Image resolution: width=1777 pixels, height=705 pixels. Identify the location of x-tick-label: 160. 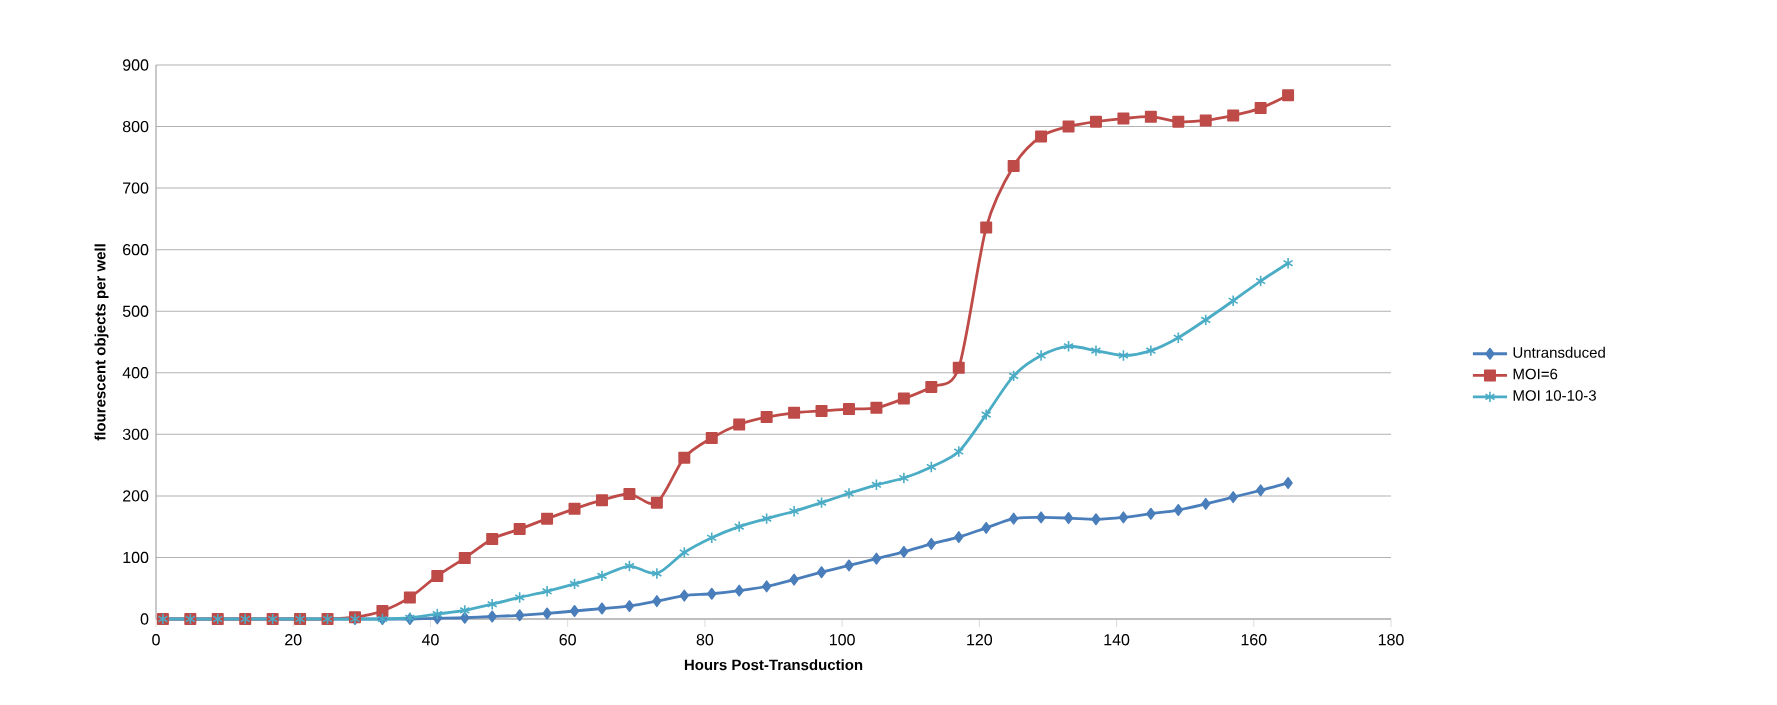
(1254, 640).